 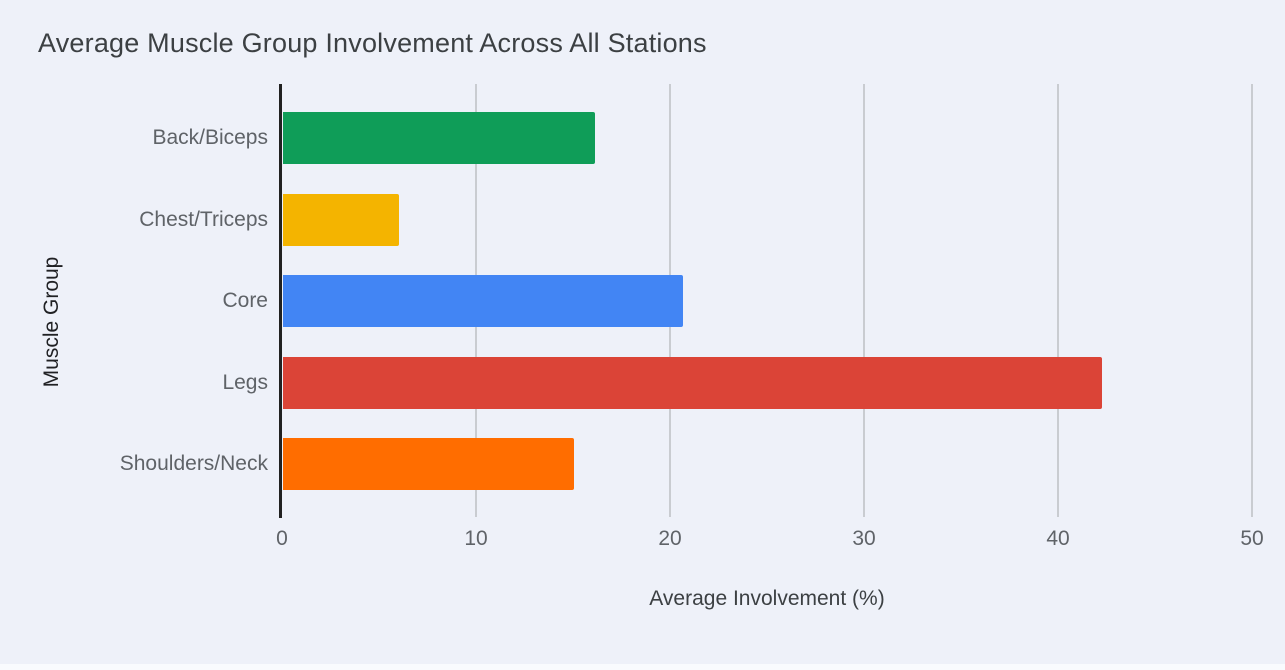 What do you see at coordinates (341, 219) in the screenshot?
I see `bar-chest-triceps` at bounding box center [341, 219].